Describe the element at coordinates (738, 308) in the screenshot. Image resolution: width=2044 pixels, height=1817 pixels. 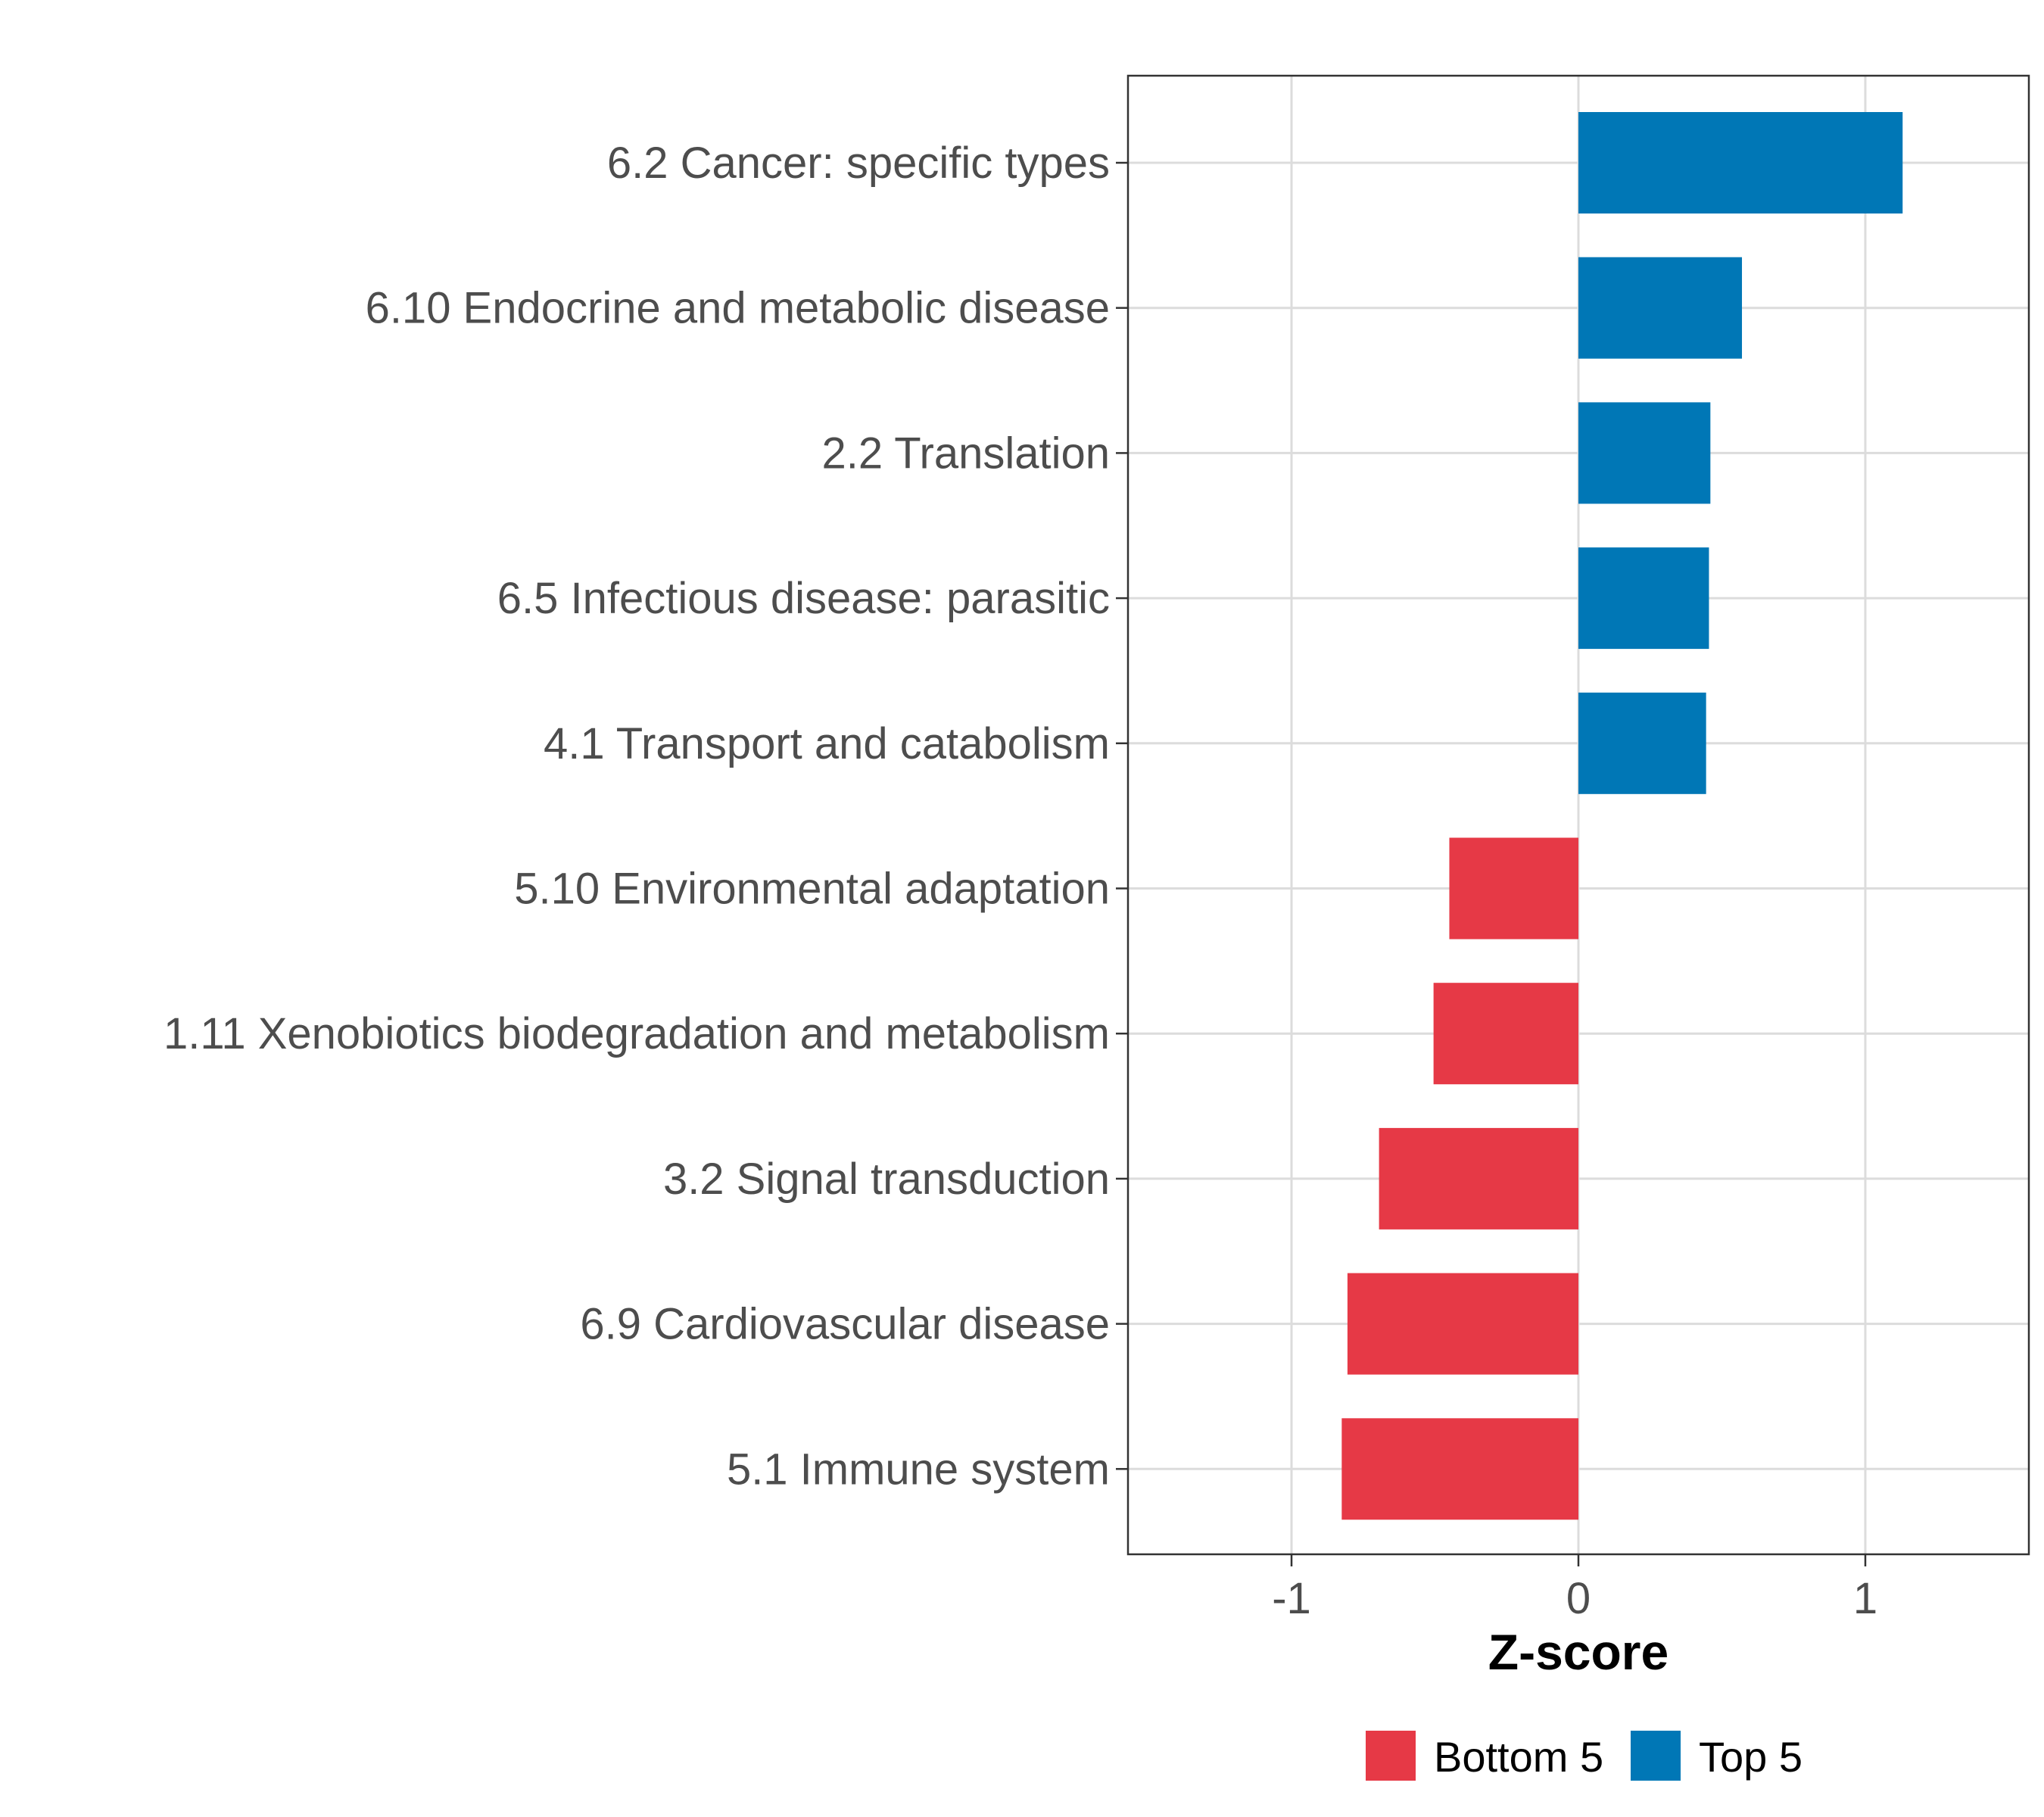
I see `category-label: 6.10 Endocrine and metabolic disease` at that location.